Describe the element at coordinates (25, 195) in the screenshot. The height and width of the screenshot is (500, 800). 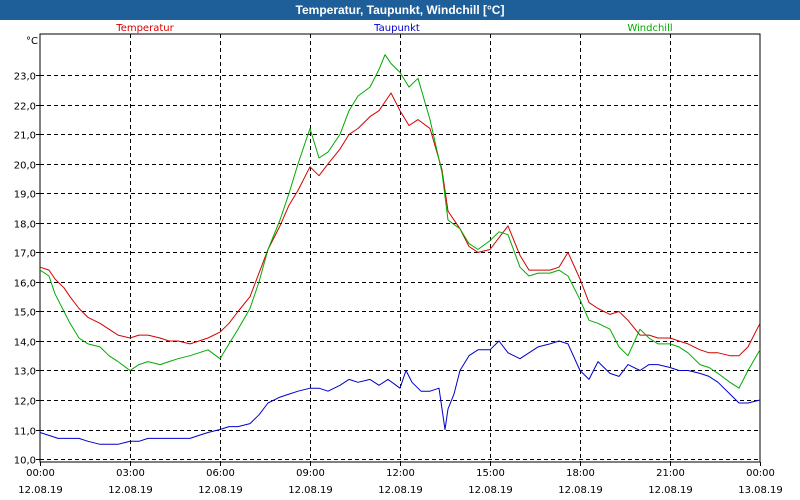
I see `y-tick-label: 19,0` at that location.